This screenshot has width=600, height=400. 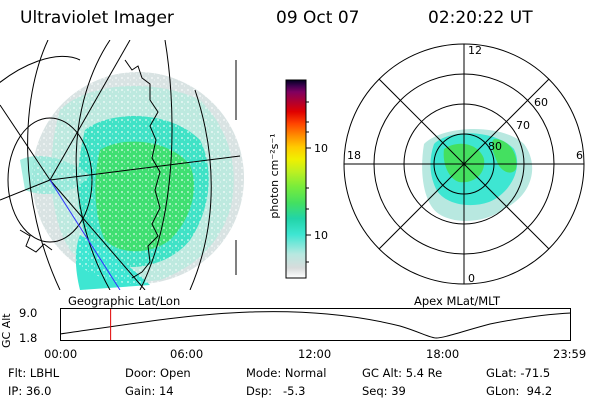 I want to click on observation-date: 09 Oct 07, so click(x=318, y=18).